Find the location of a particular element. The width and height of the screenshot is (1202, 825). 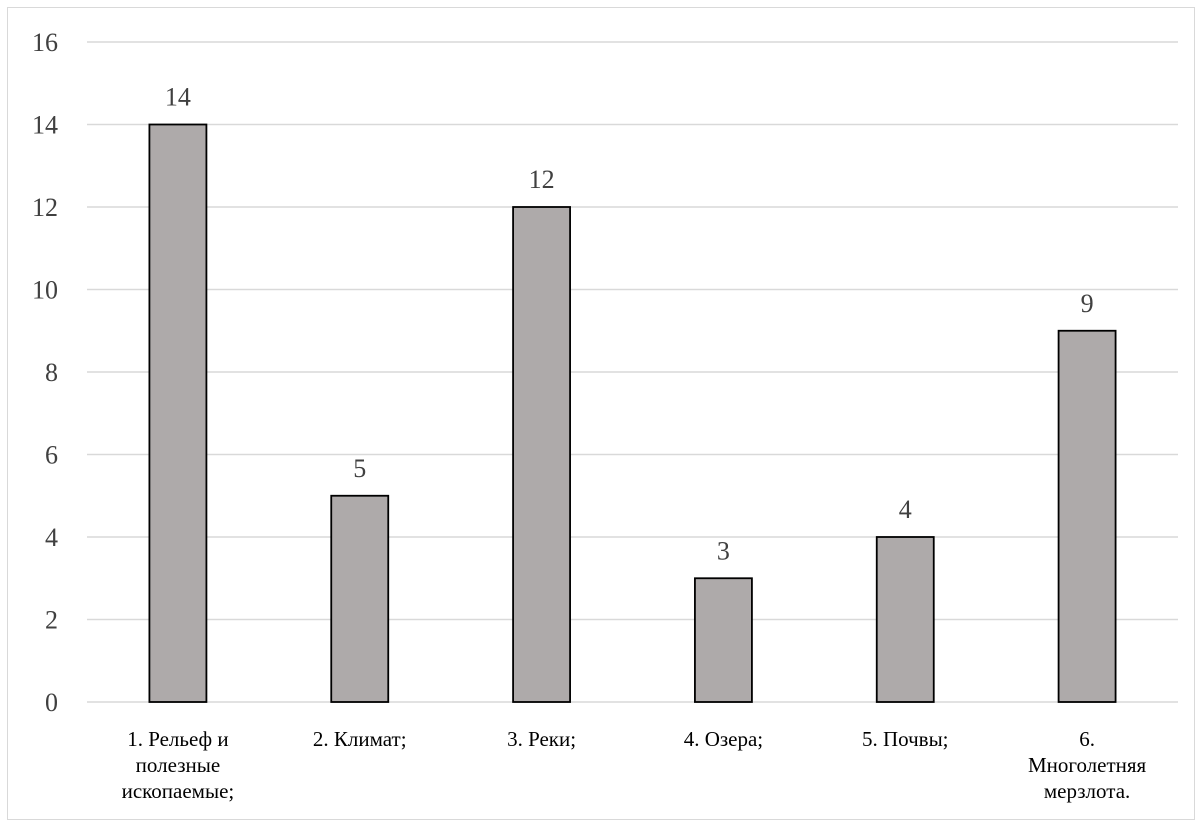

y-tick-label: 14 is located at coordinates (45, 125).